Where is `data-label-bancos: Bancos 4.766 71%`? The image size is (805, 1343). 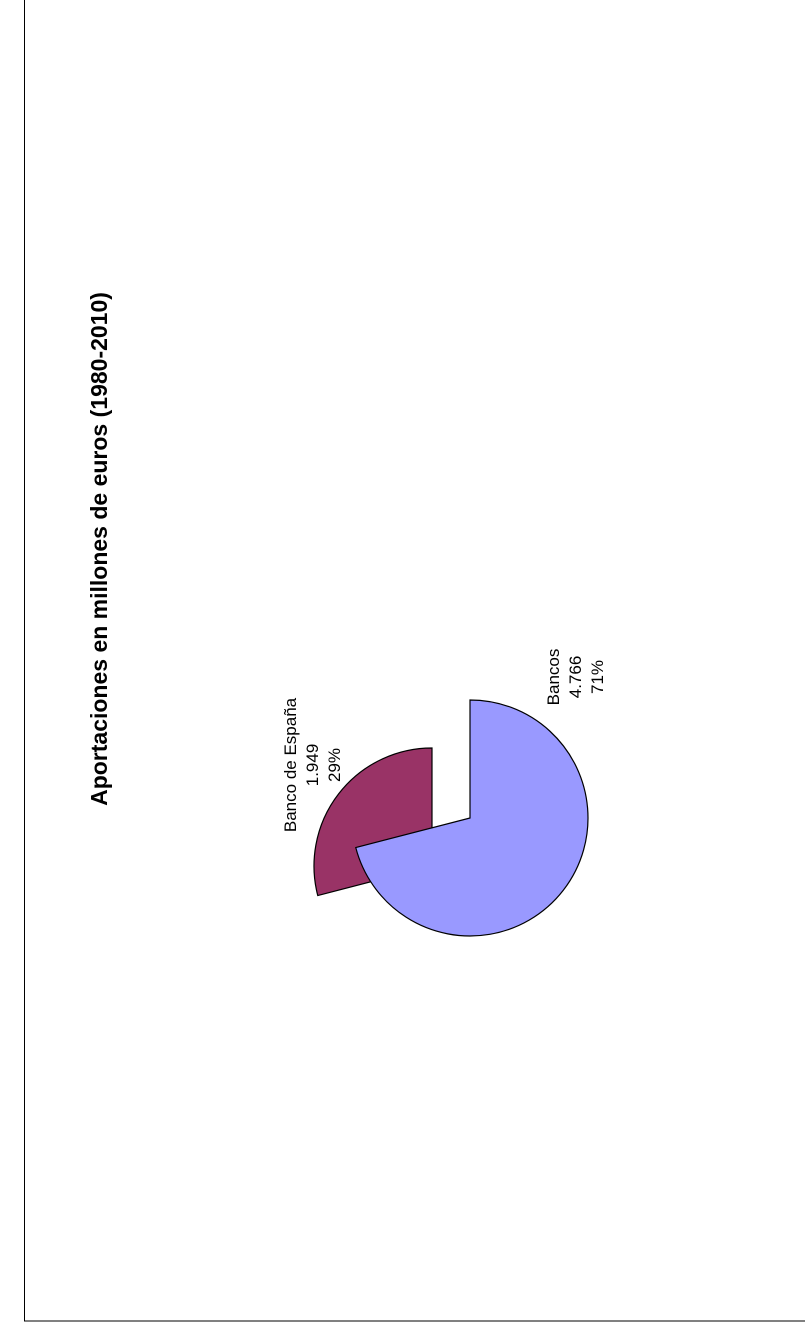 data-label-bancos: Bancos 4.766 71% is located at coordinates (575, 677).